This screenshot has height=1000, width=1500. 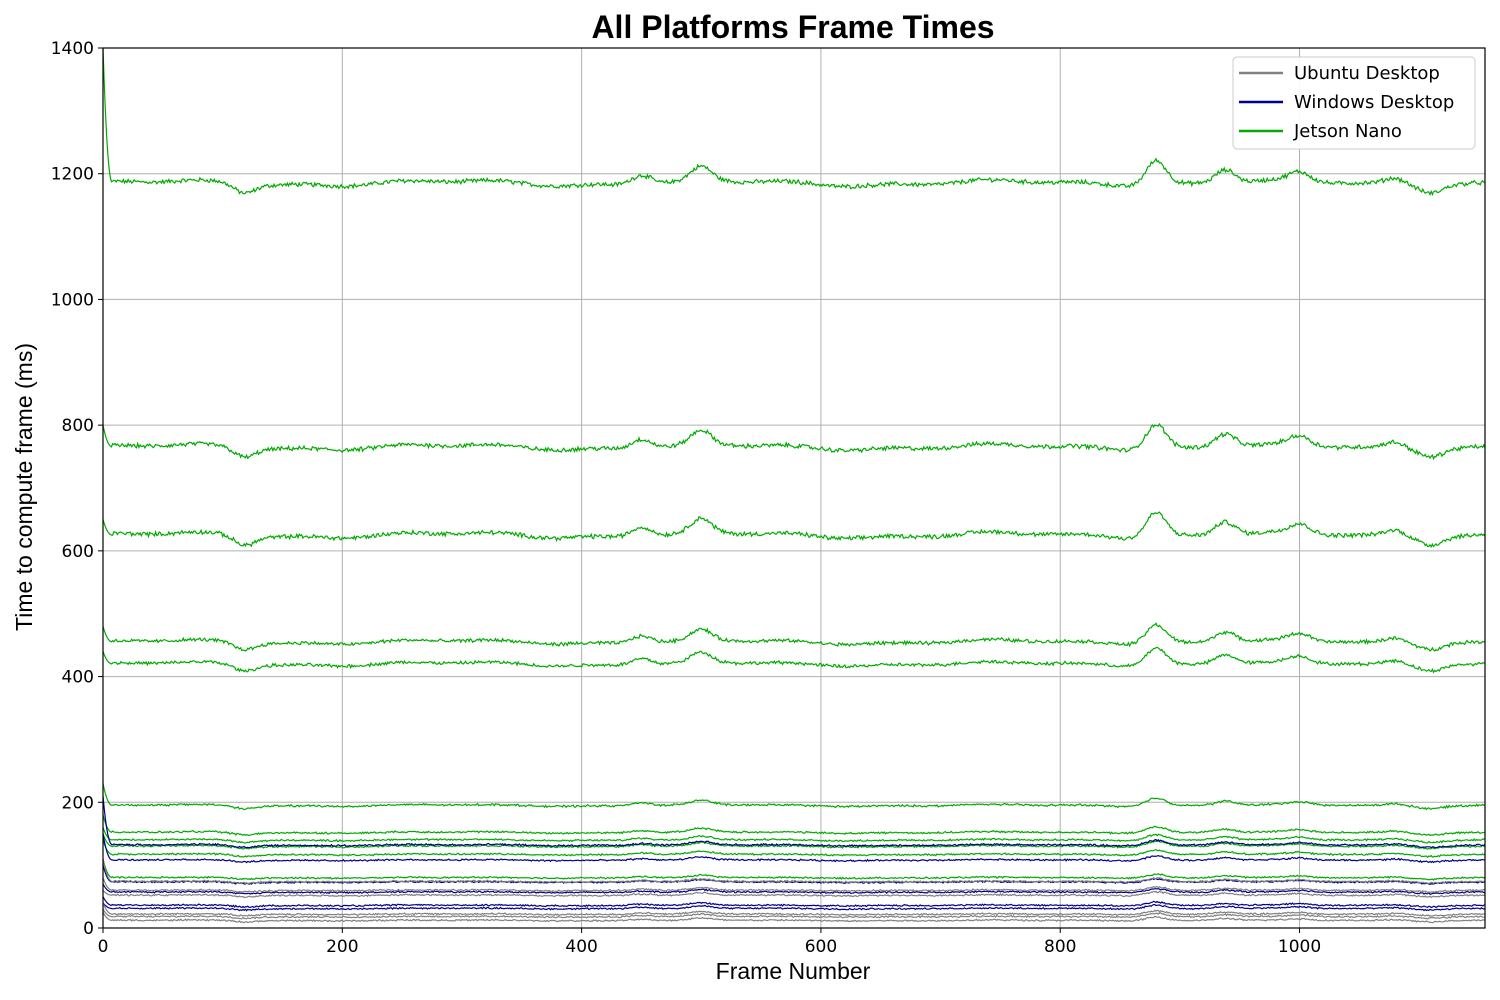 I want to click on y-axis-label: Time to compute frame (ms), so click(x=24, y=487).